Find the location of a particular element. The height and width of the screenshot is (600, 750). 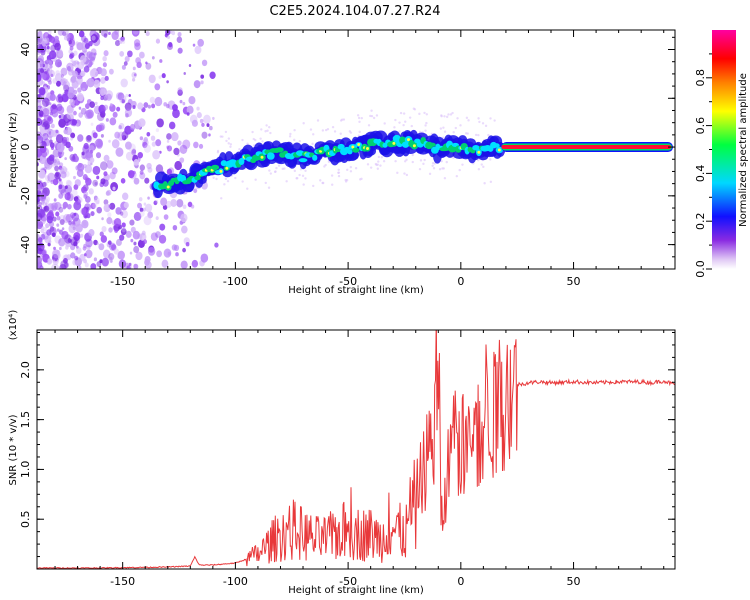

snr-y-axis-label: SNR (10 * v/v) is located at coordinates (13, 449).